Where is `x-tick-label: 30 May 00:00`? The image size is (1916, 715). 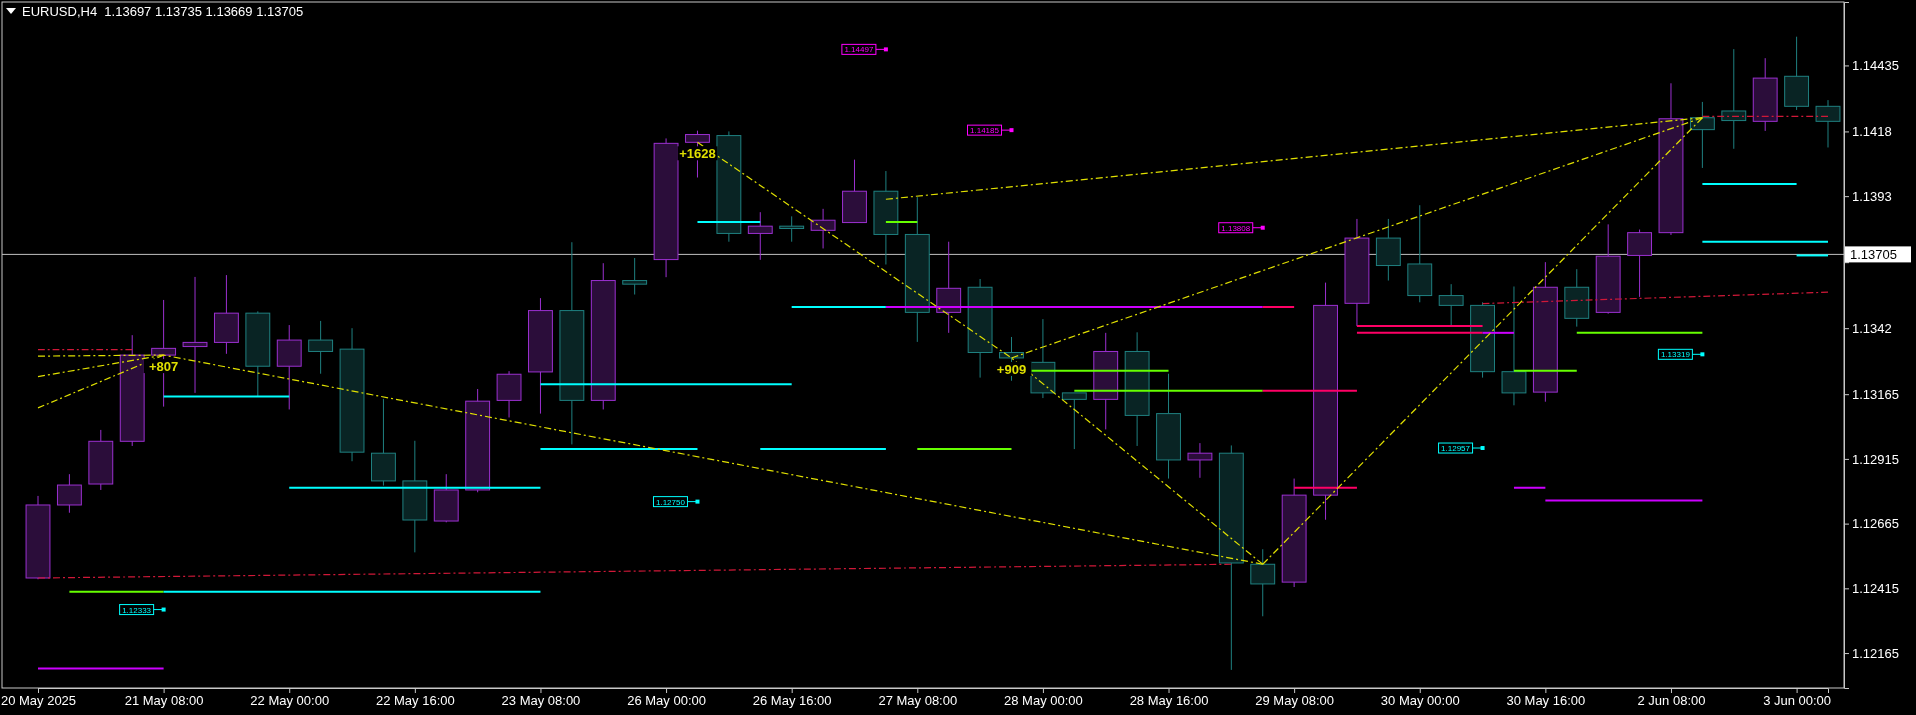 x-tick-label: 30 May 00:00 is located at coordinates (1420, 701).